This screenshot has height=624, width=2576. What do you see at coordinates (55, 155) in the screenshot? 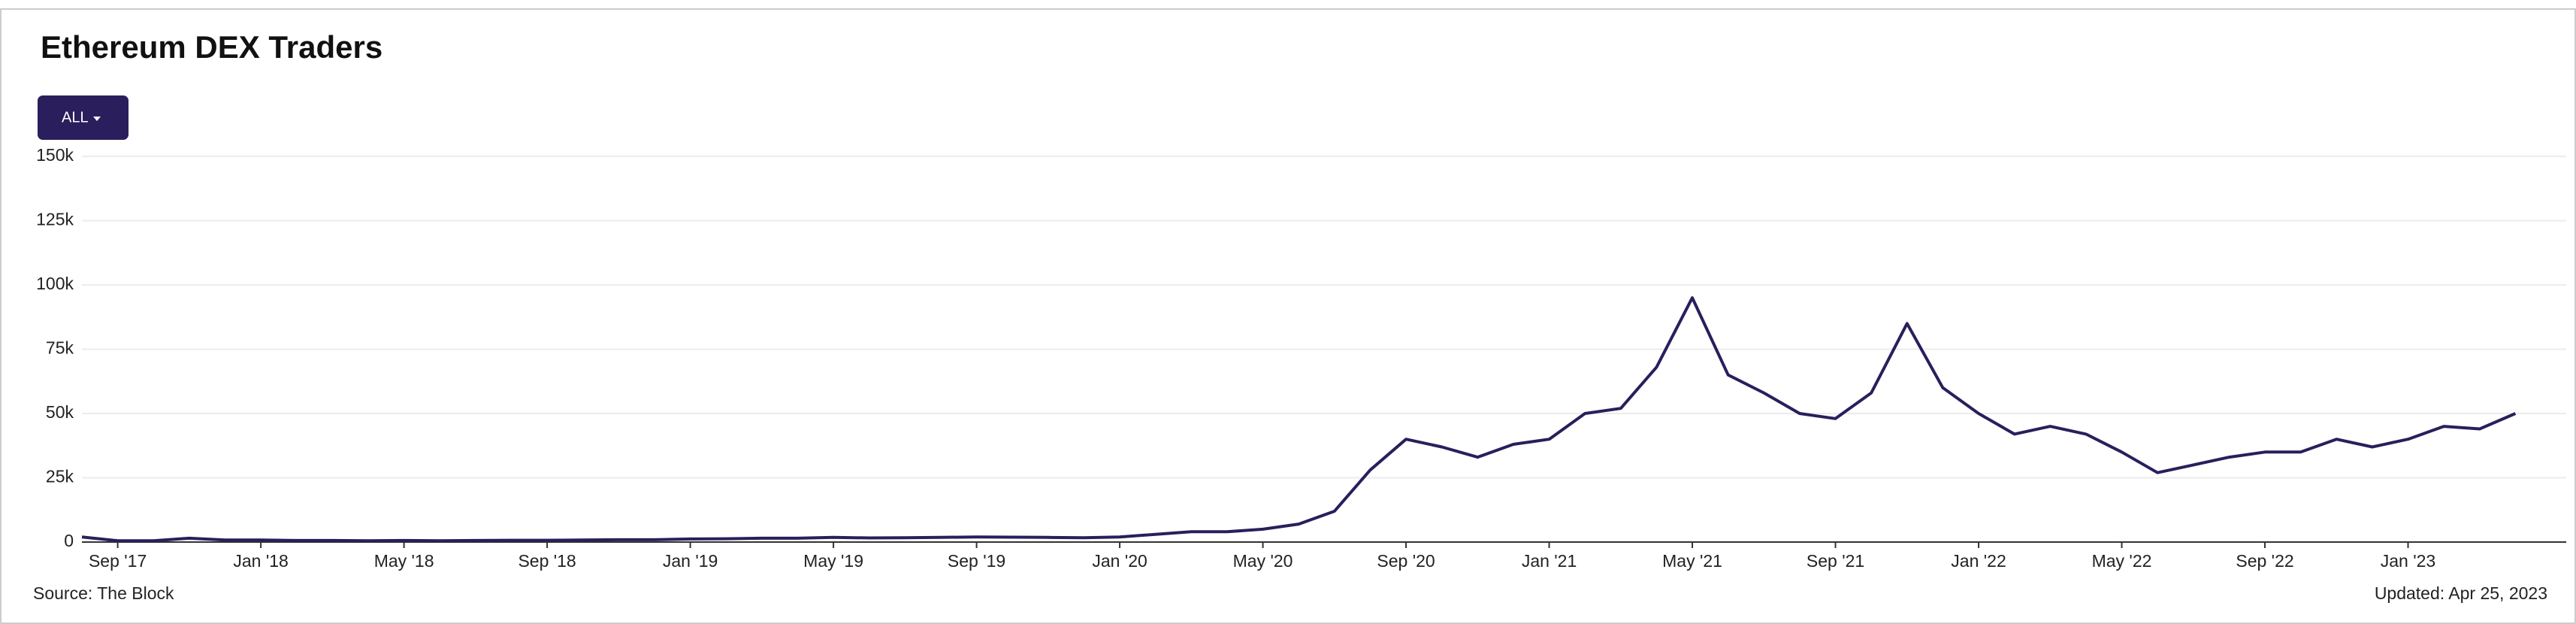
I see `y-tick-label: 150k` at bounding box center [55, 155].